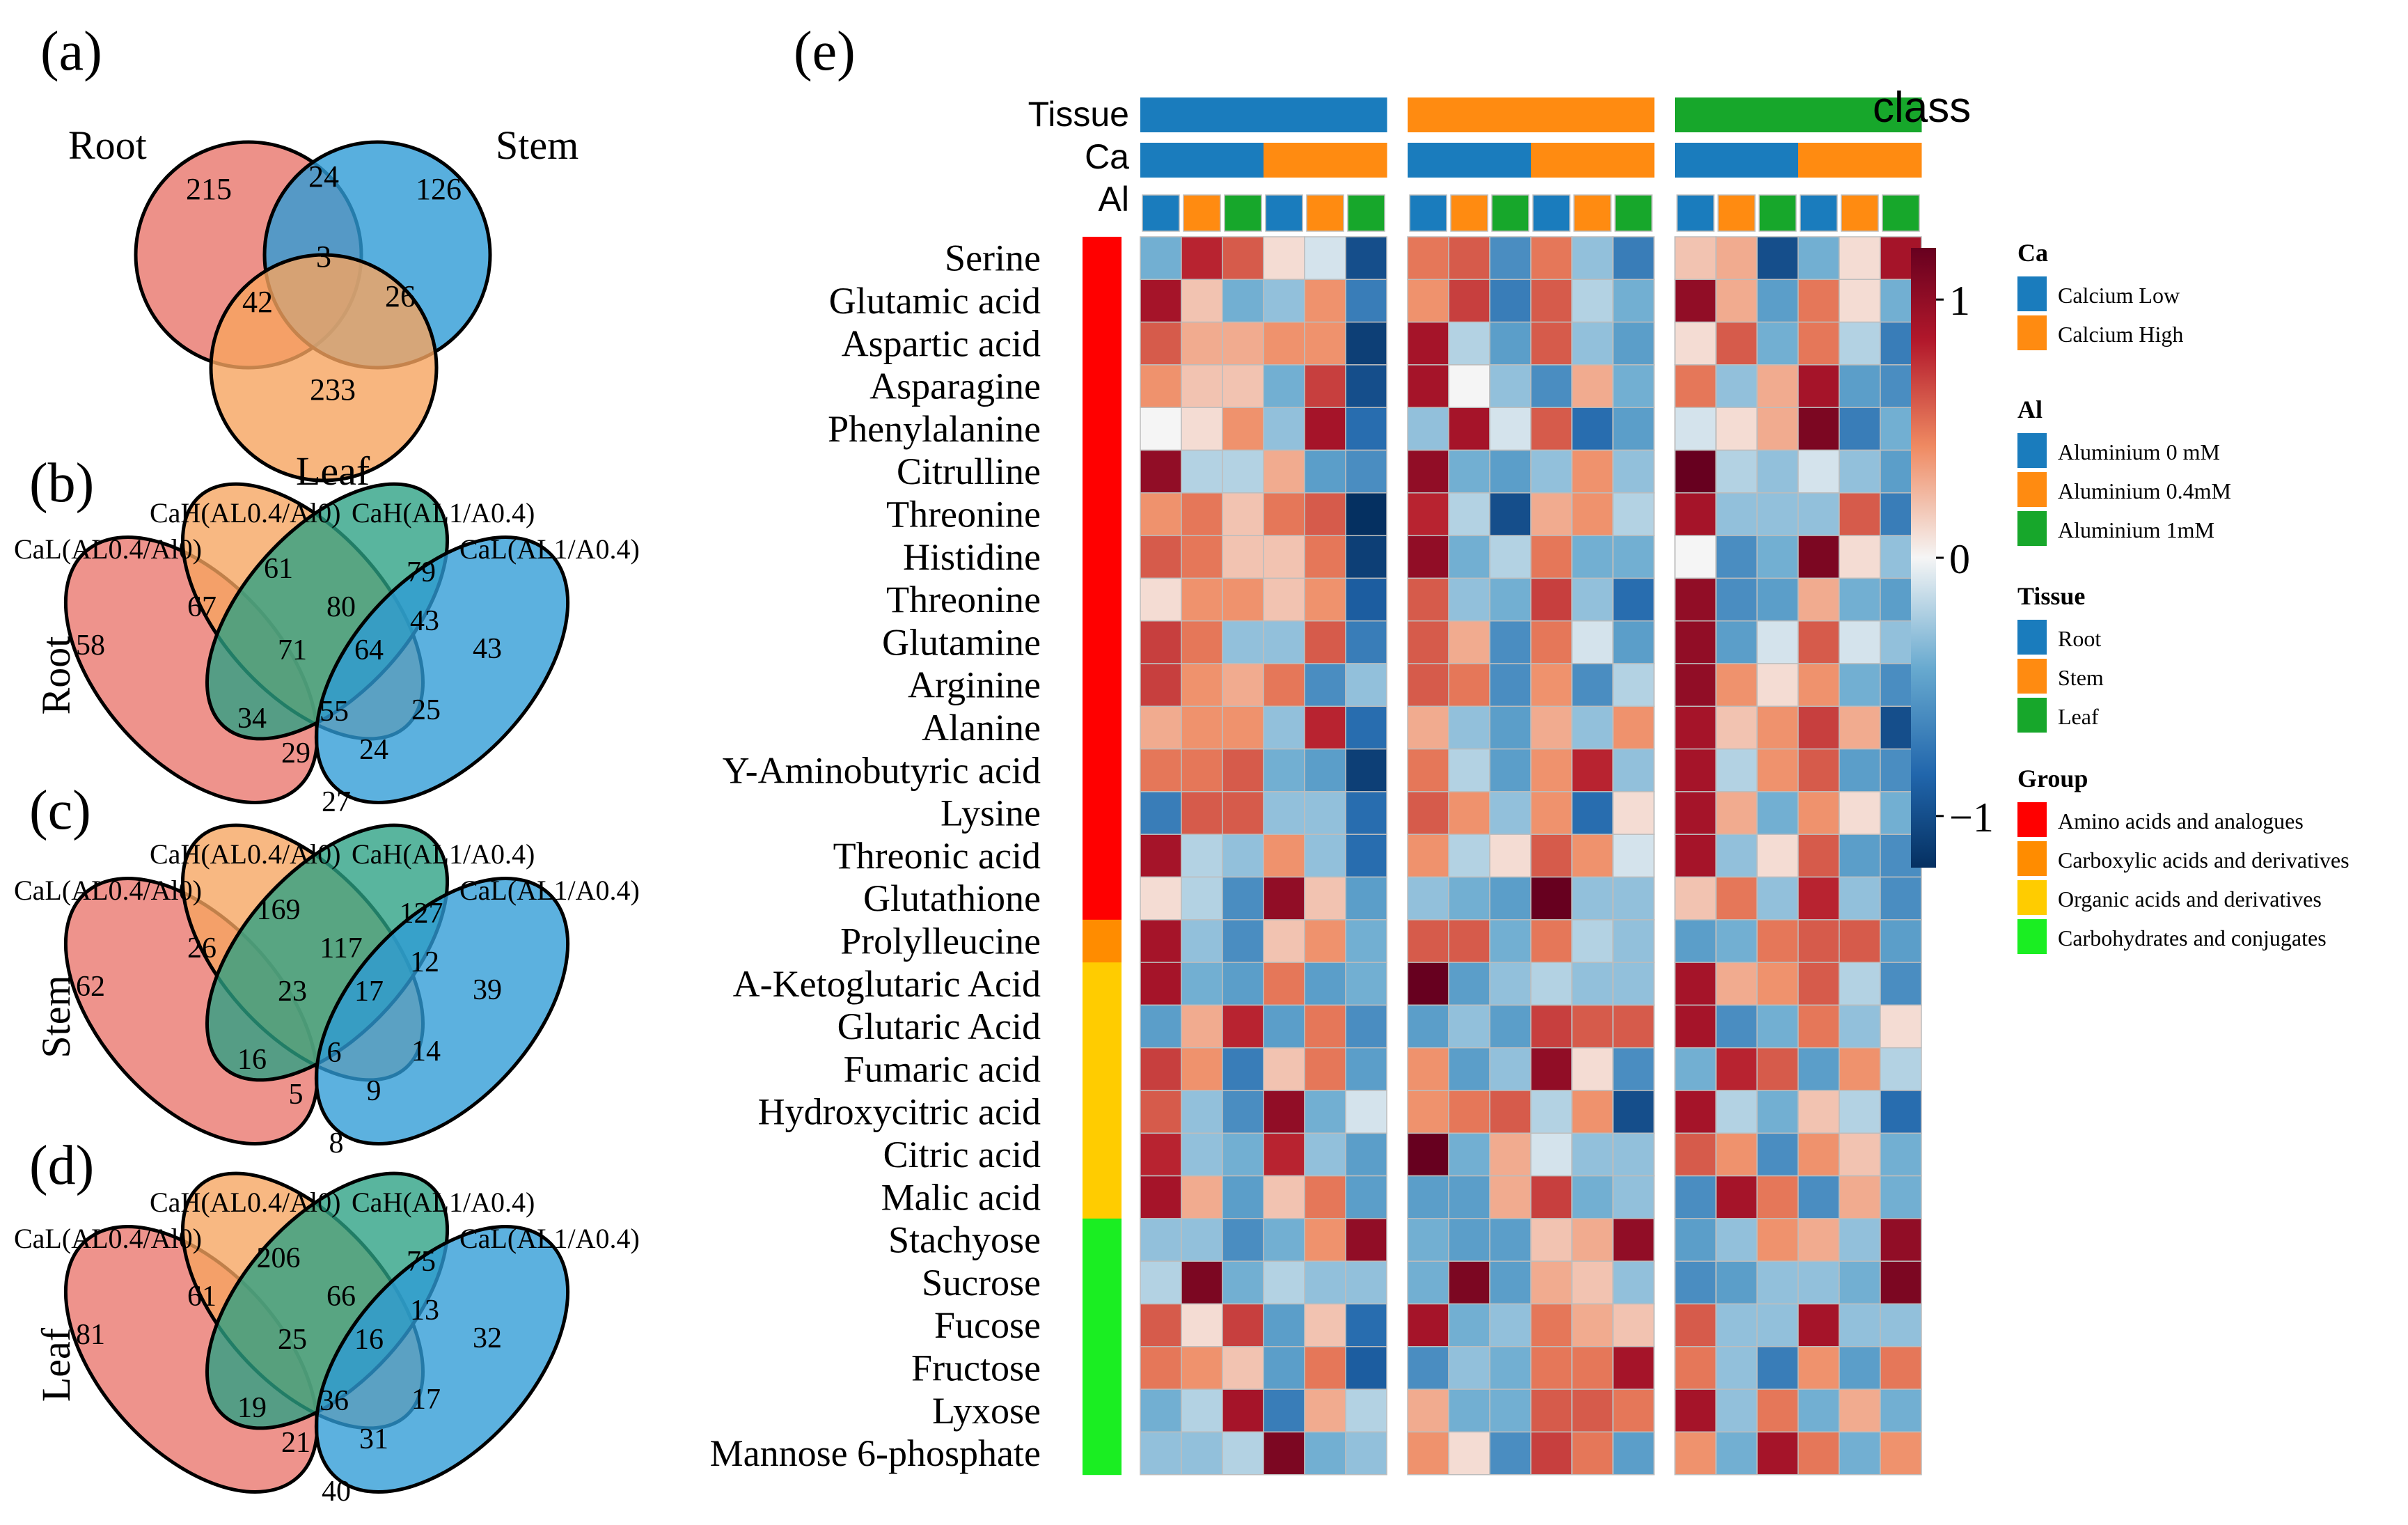  I want to click on heatmap-cell-r28-c1, so click(1202, 1453).